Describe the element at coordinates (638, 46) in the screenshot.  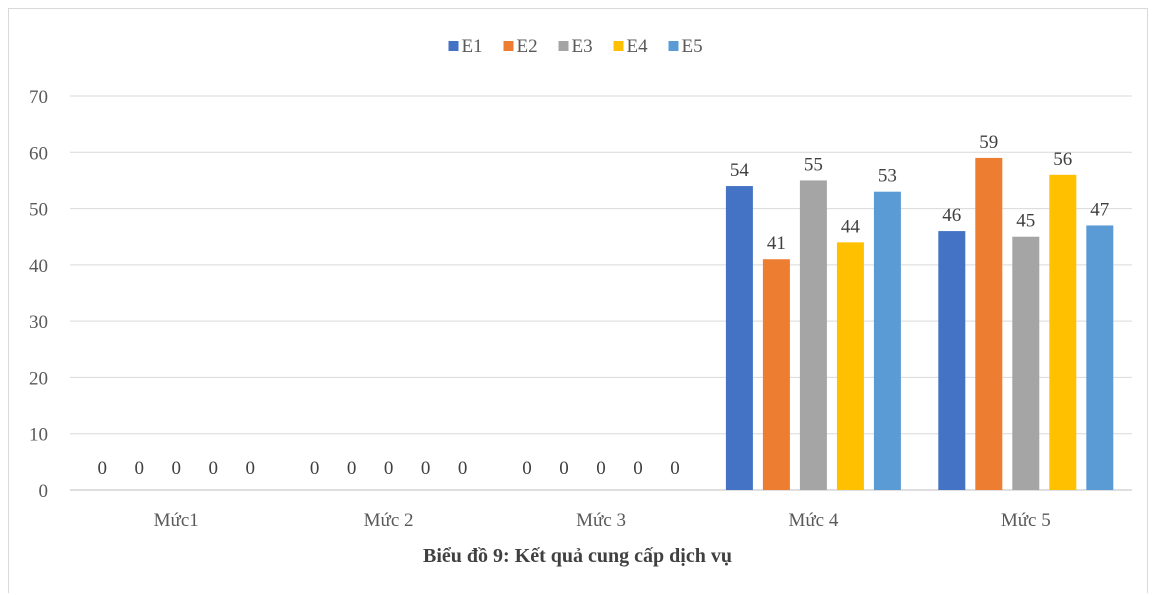
I see `legend-label: E4` at that location.